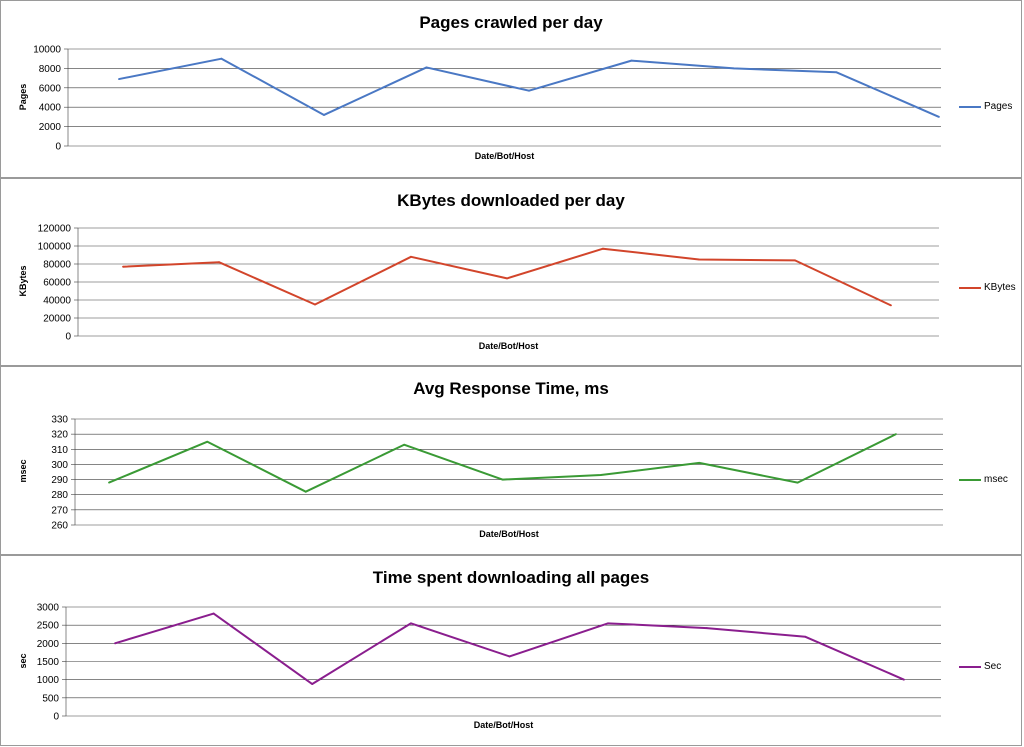  Describe the element at coordinates (48, 680) in the screenshot. I see `y-tick-label: 1000` at that location.